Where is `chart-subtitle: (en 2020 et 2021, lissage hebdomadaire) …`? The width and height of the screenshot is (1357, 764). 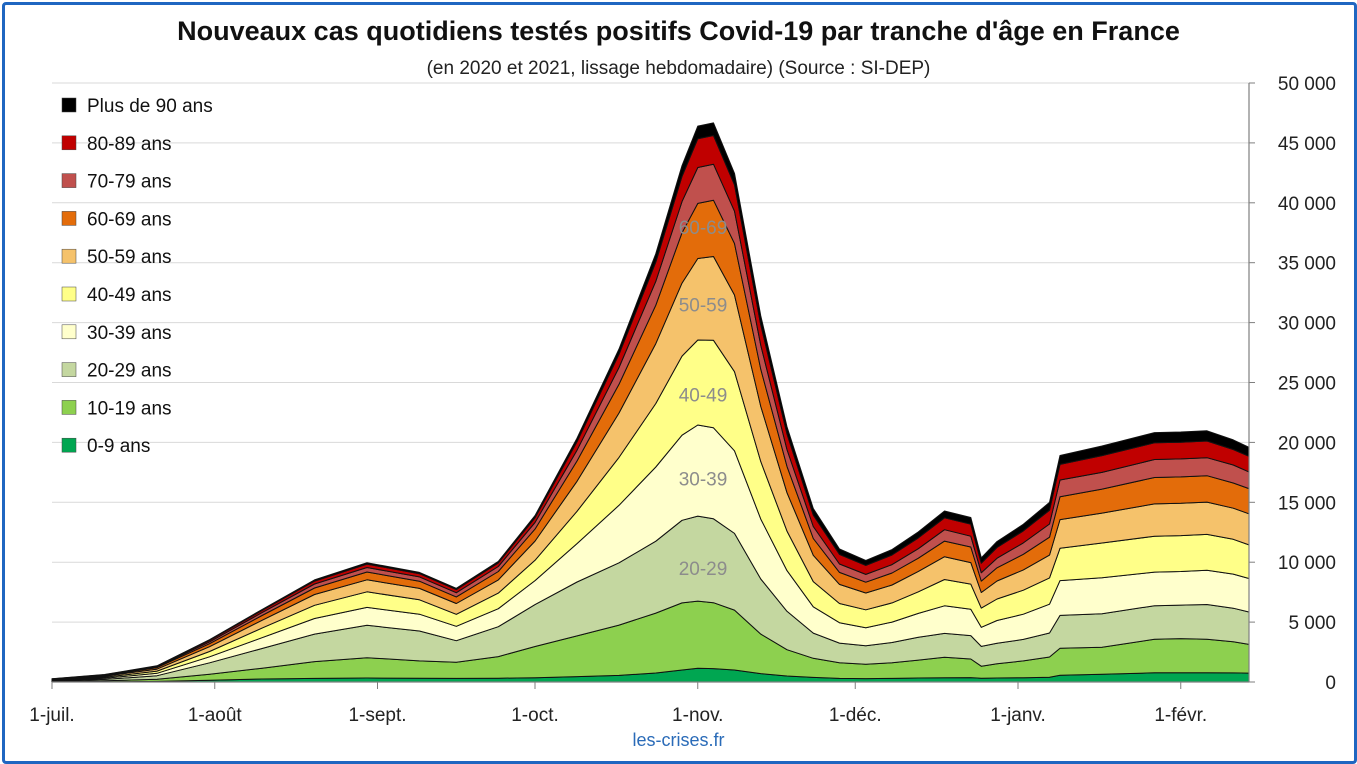 chart-subtitle: (en 2020 et 2021, lissage hebdomadaire) … is located at coordinates (678, 68).